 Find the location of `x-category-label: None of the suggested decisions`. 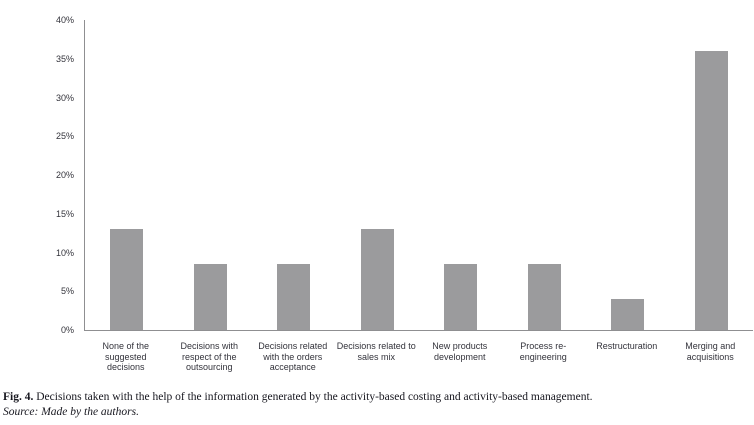

x-category-label: None of the suggested decisions is located at coordinates (126, 356).